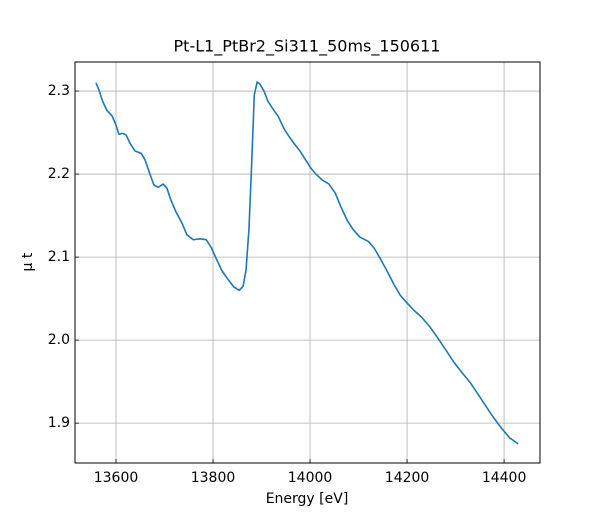  What do you see at coordinates (504, 478) in the screenshot?
I see `x-tick-label: 14400` at bounding box center [504, 478].